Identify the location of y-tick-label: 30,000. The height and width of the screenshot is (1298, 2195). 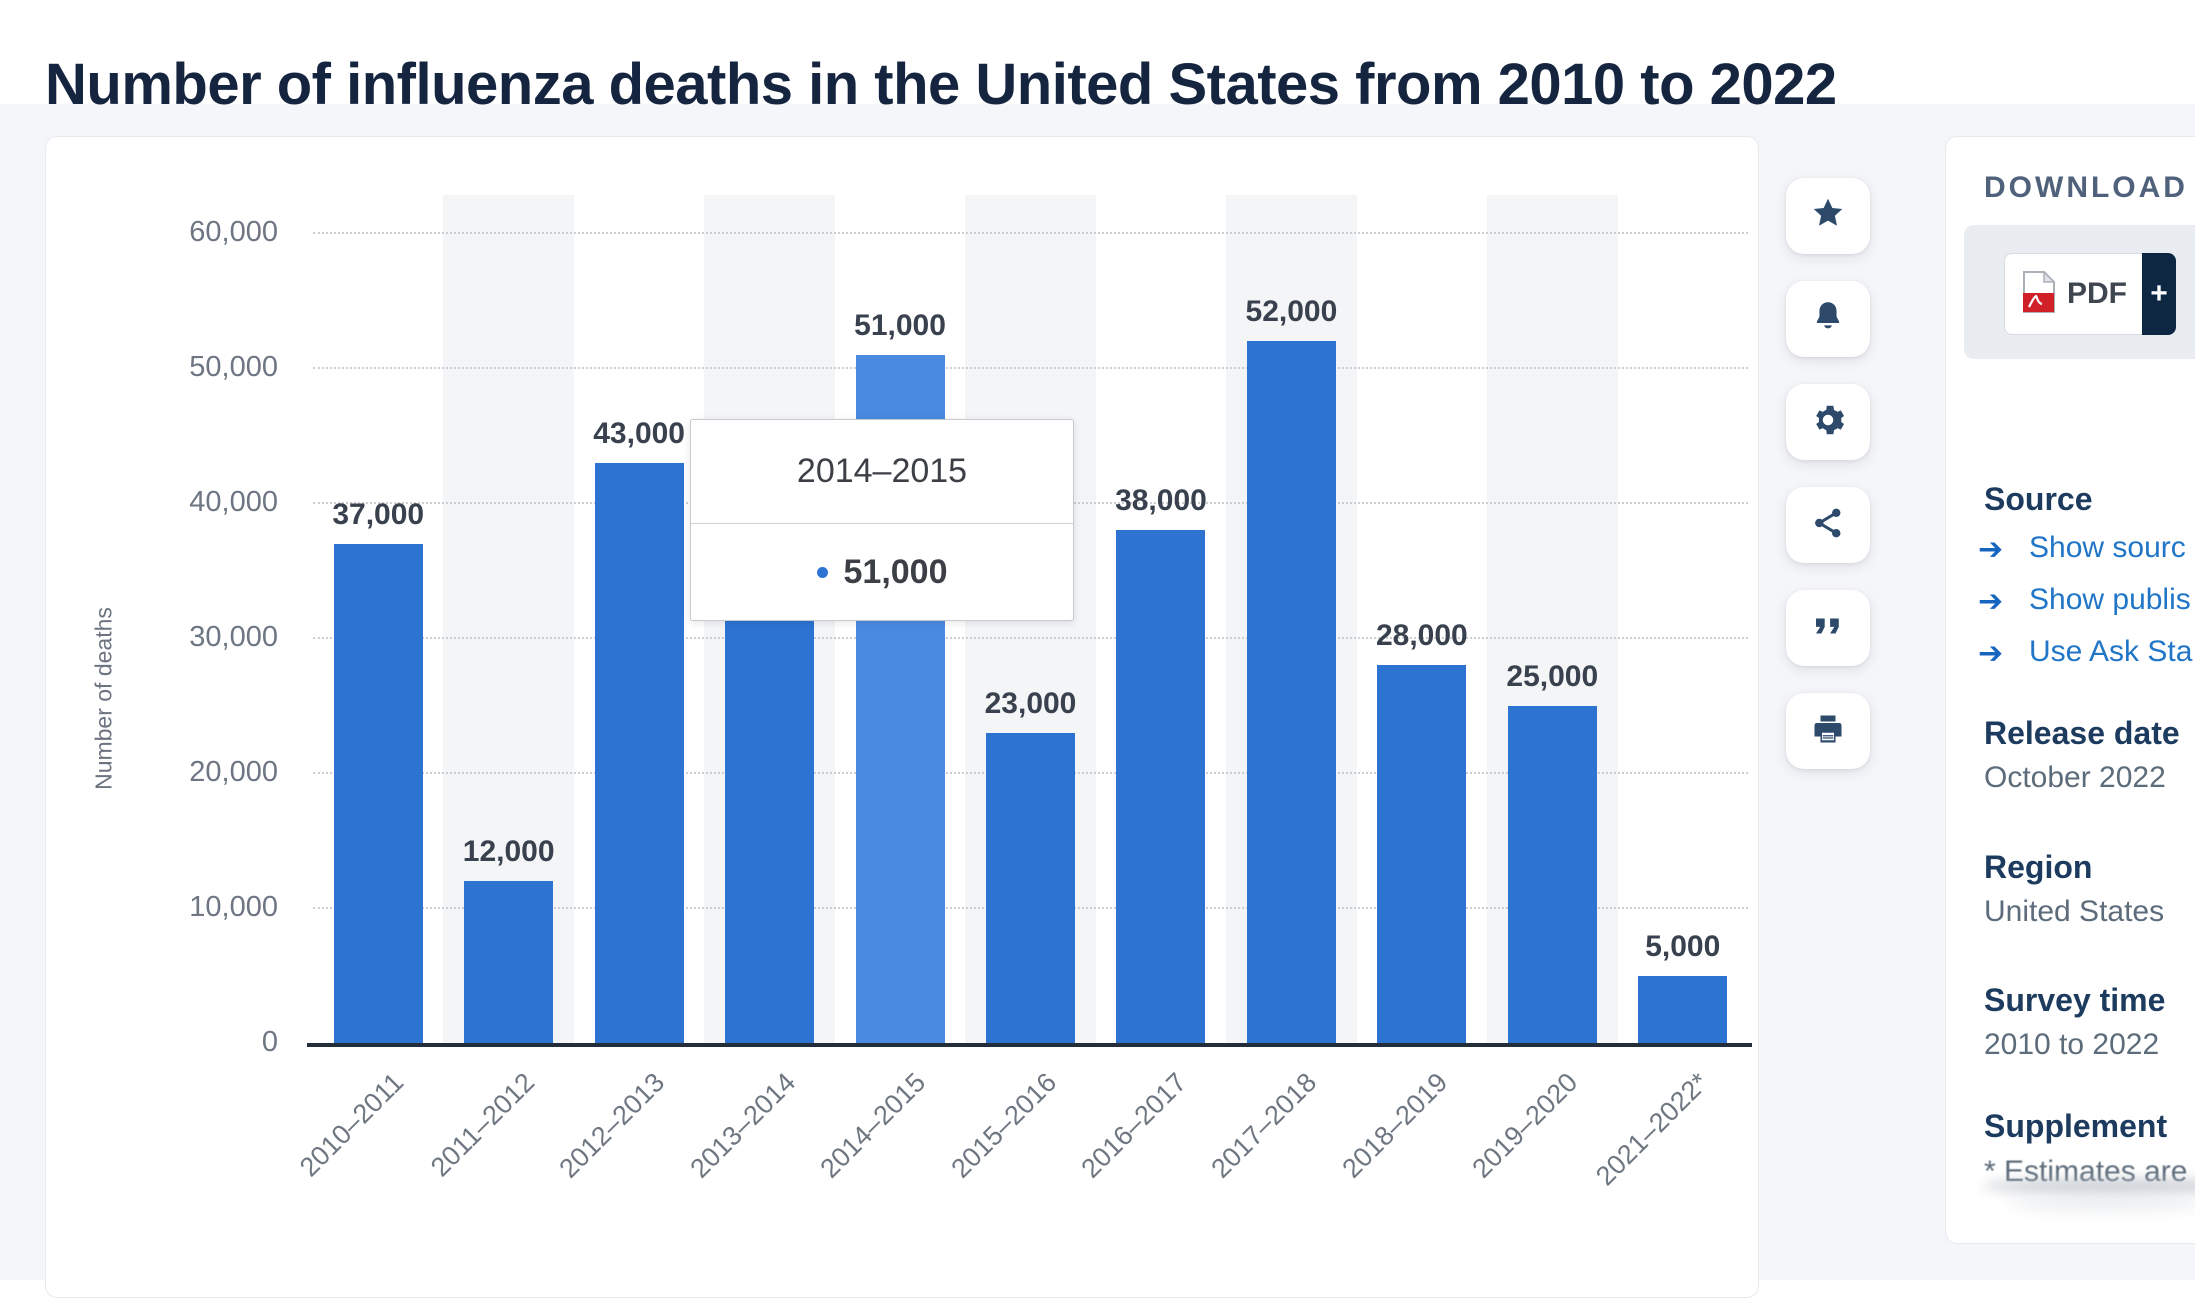
(233, 637).